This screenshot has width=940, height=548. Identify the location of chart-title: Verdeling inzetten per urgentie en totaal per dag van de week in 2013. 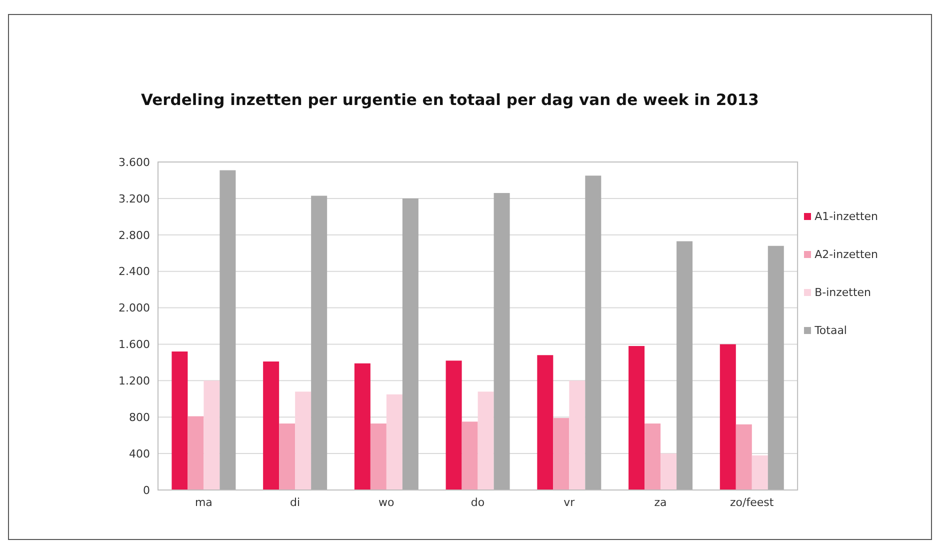
(450, 100).